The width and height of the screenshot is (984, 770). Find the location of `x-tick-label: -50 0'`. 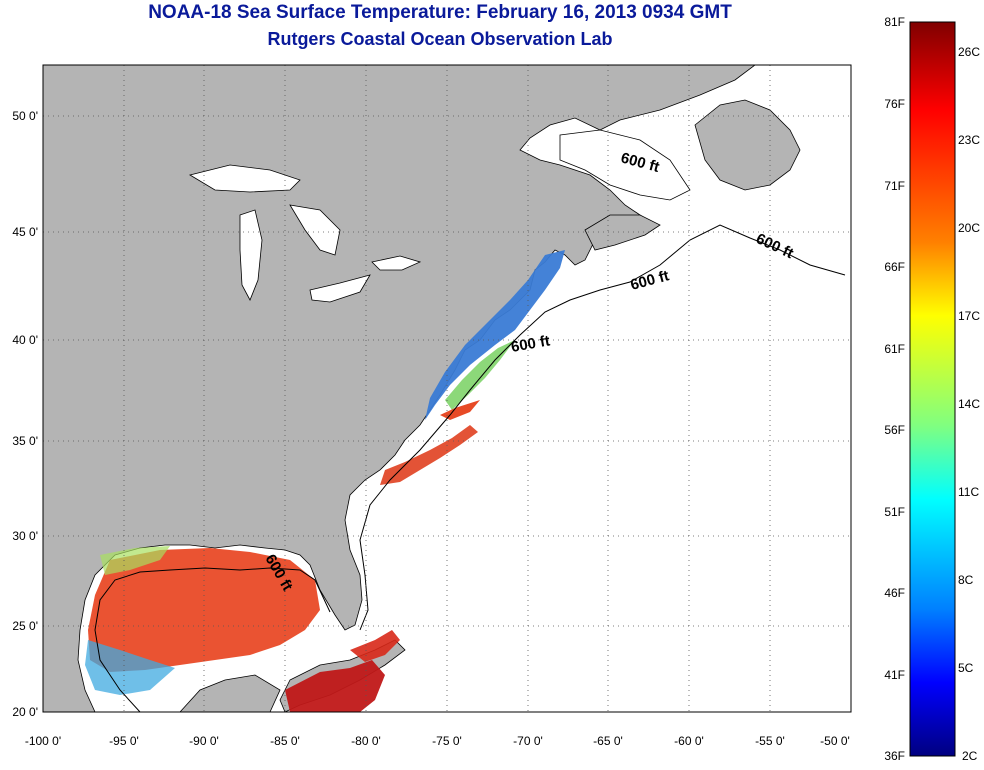

x-tick-label: -50 0' is located at coordinates (835, 741).